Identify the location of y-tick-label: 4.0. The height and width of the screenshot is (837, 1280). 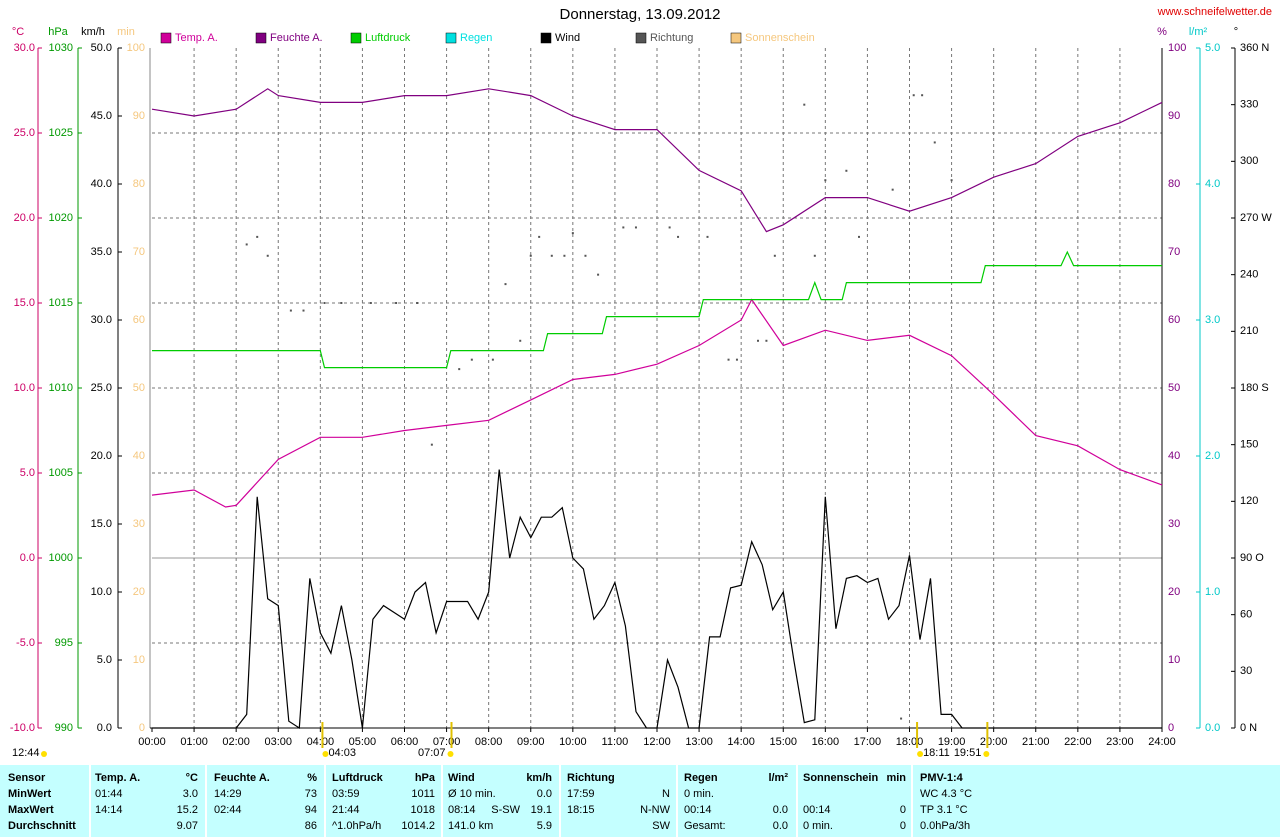
(1212, 184).